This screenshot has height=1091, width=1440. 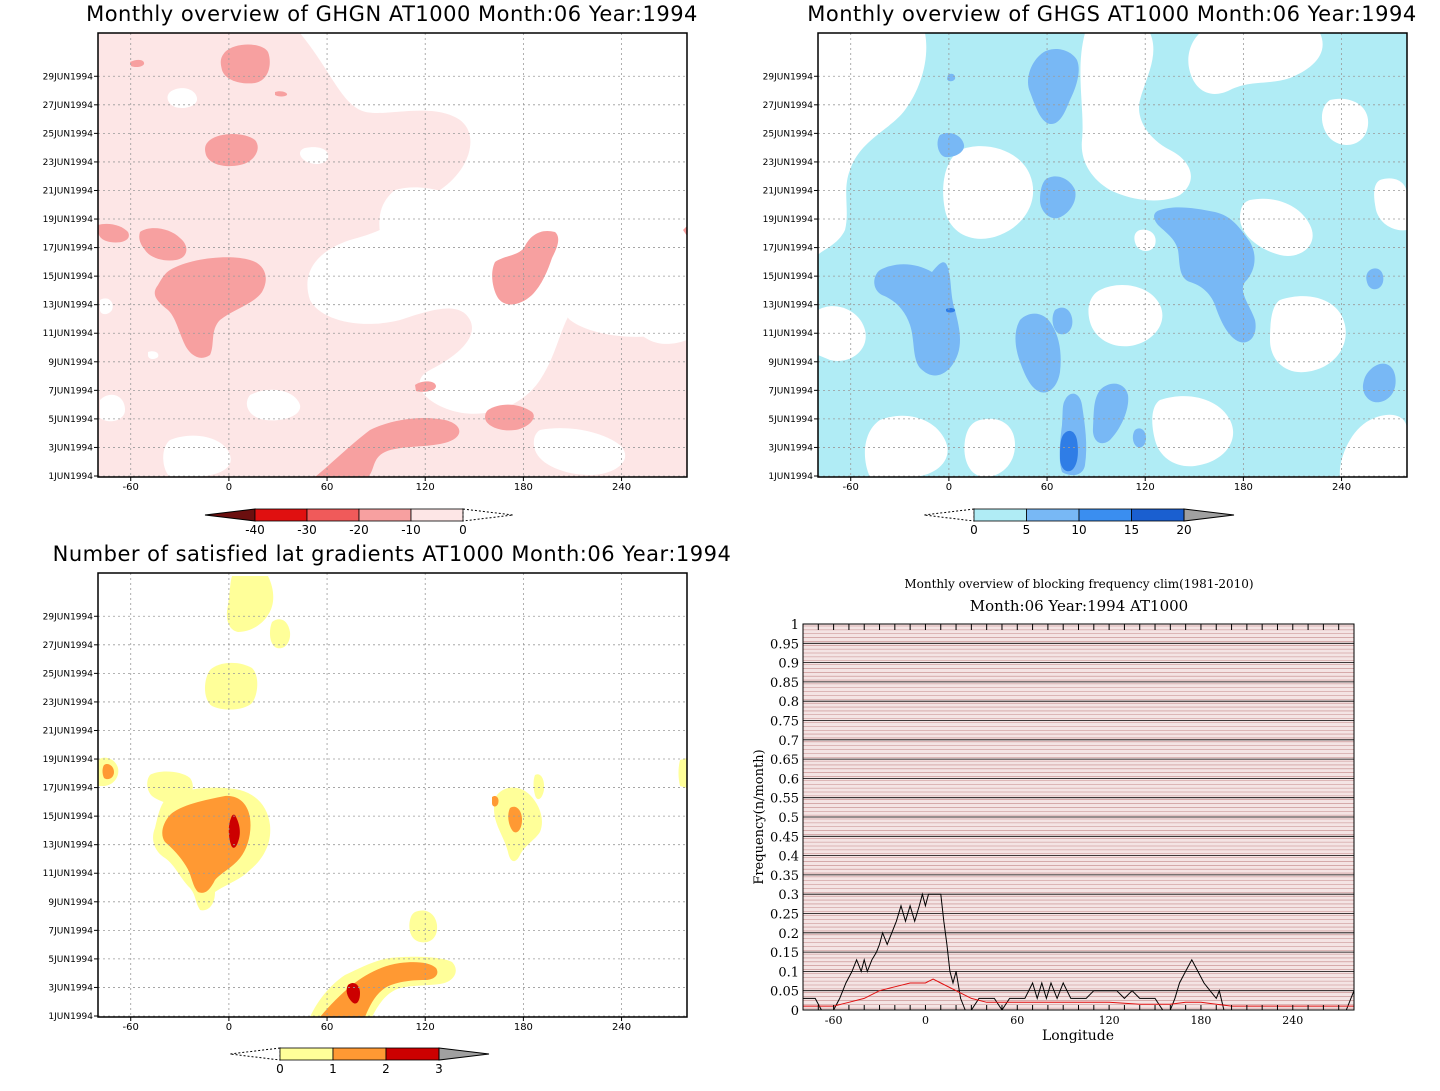 What do you see at coordinates (790, 448) in the screenshot?
I see `ghgs-ytick-label: 3JUN1994` at bounding box center [790, 448].